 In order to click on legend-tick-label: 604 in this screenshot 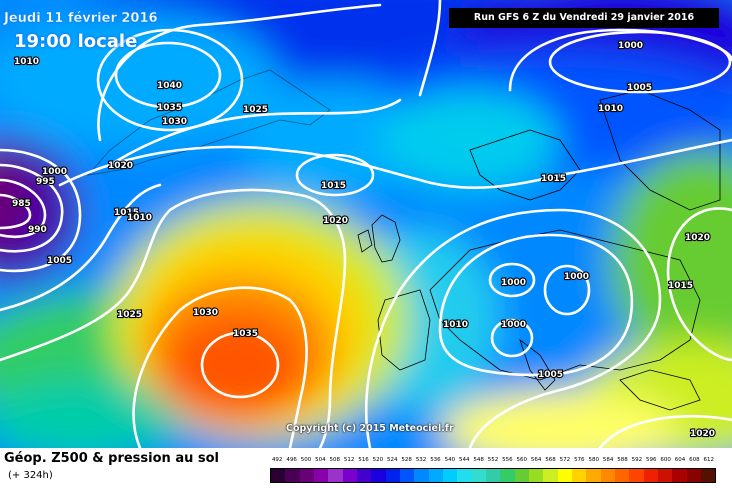, I will do `click(680, 460)`.